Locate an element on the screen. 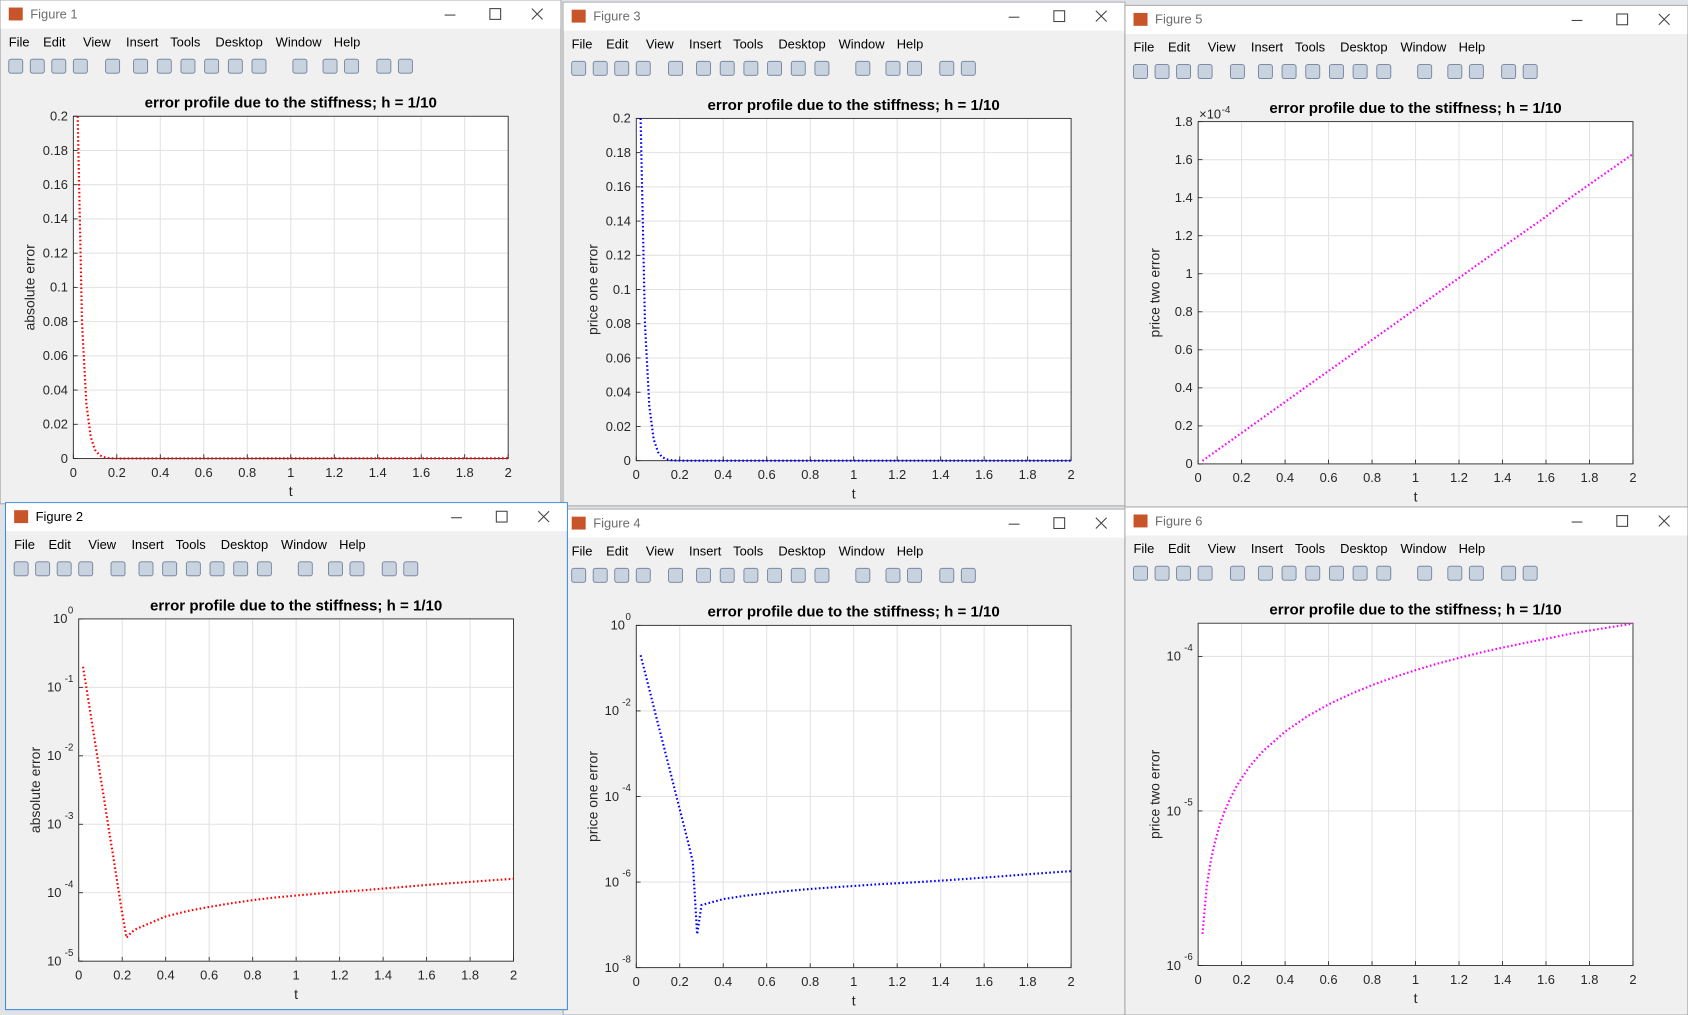 The image size is (1688, 1015). menu-item: Edit is located at coordinates (617, 550).